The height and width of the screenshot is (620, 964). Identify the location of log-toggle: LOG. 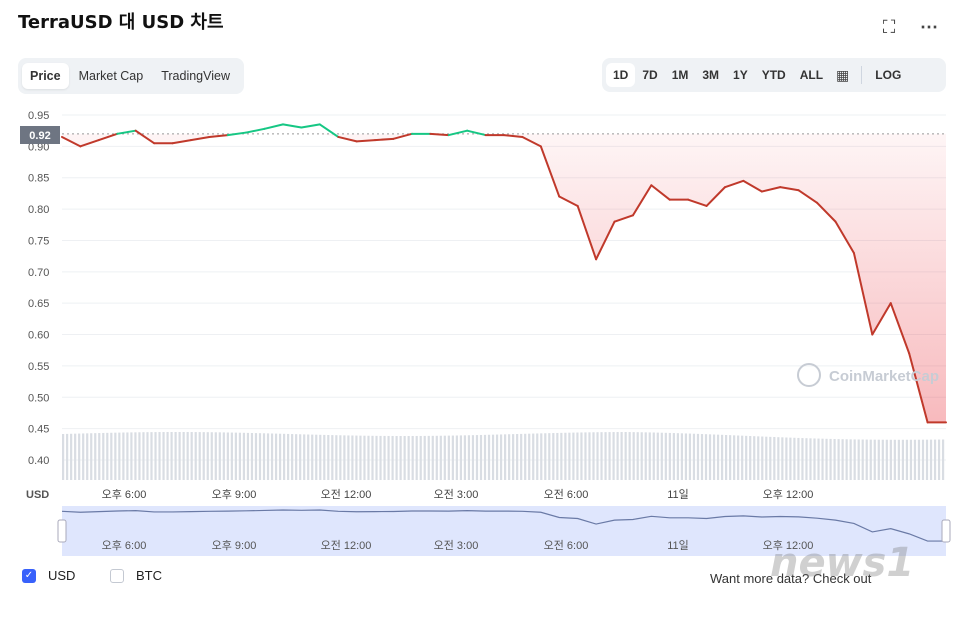
(888, 75).